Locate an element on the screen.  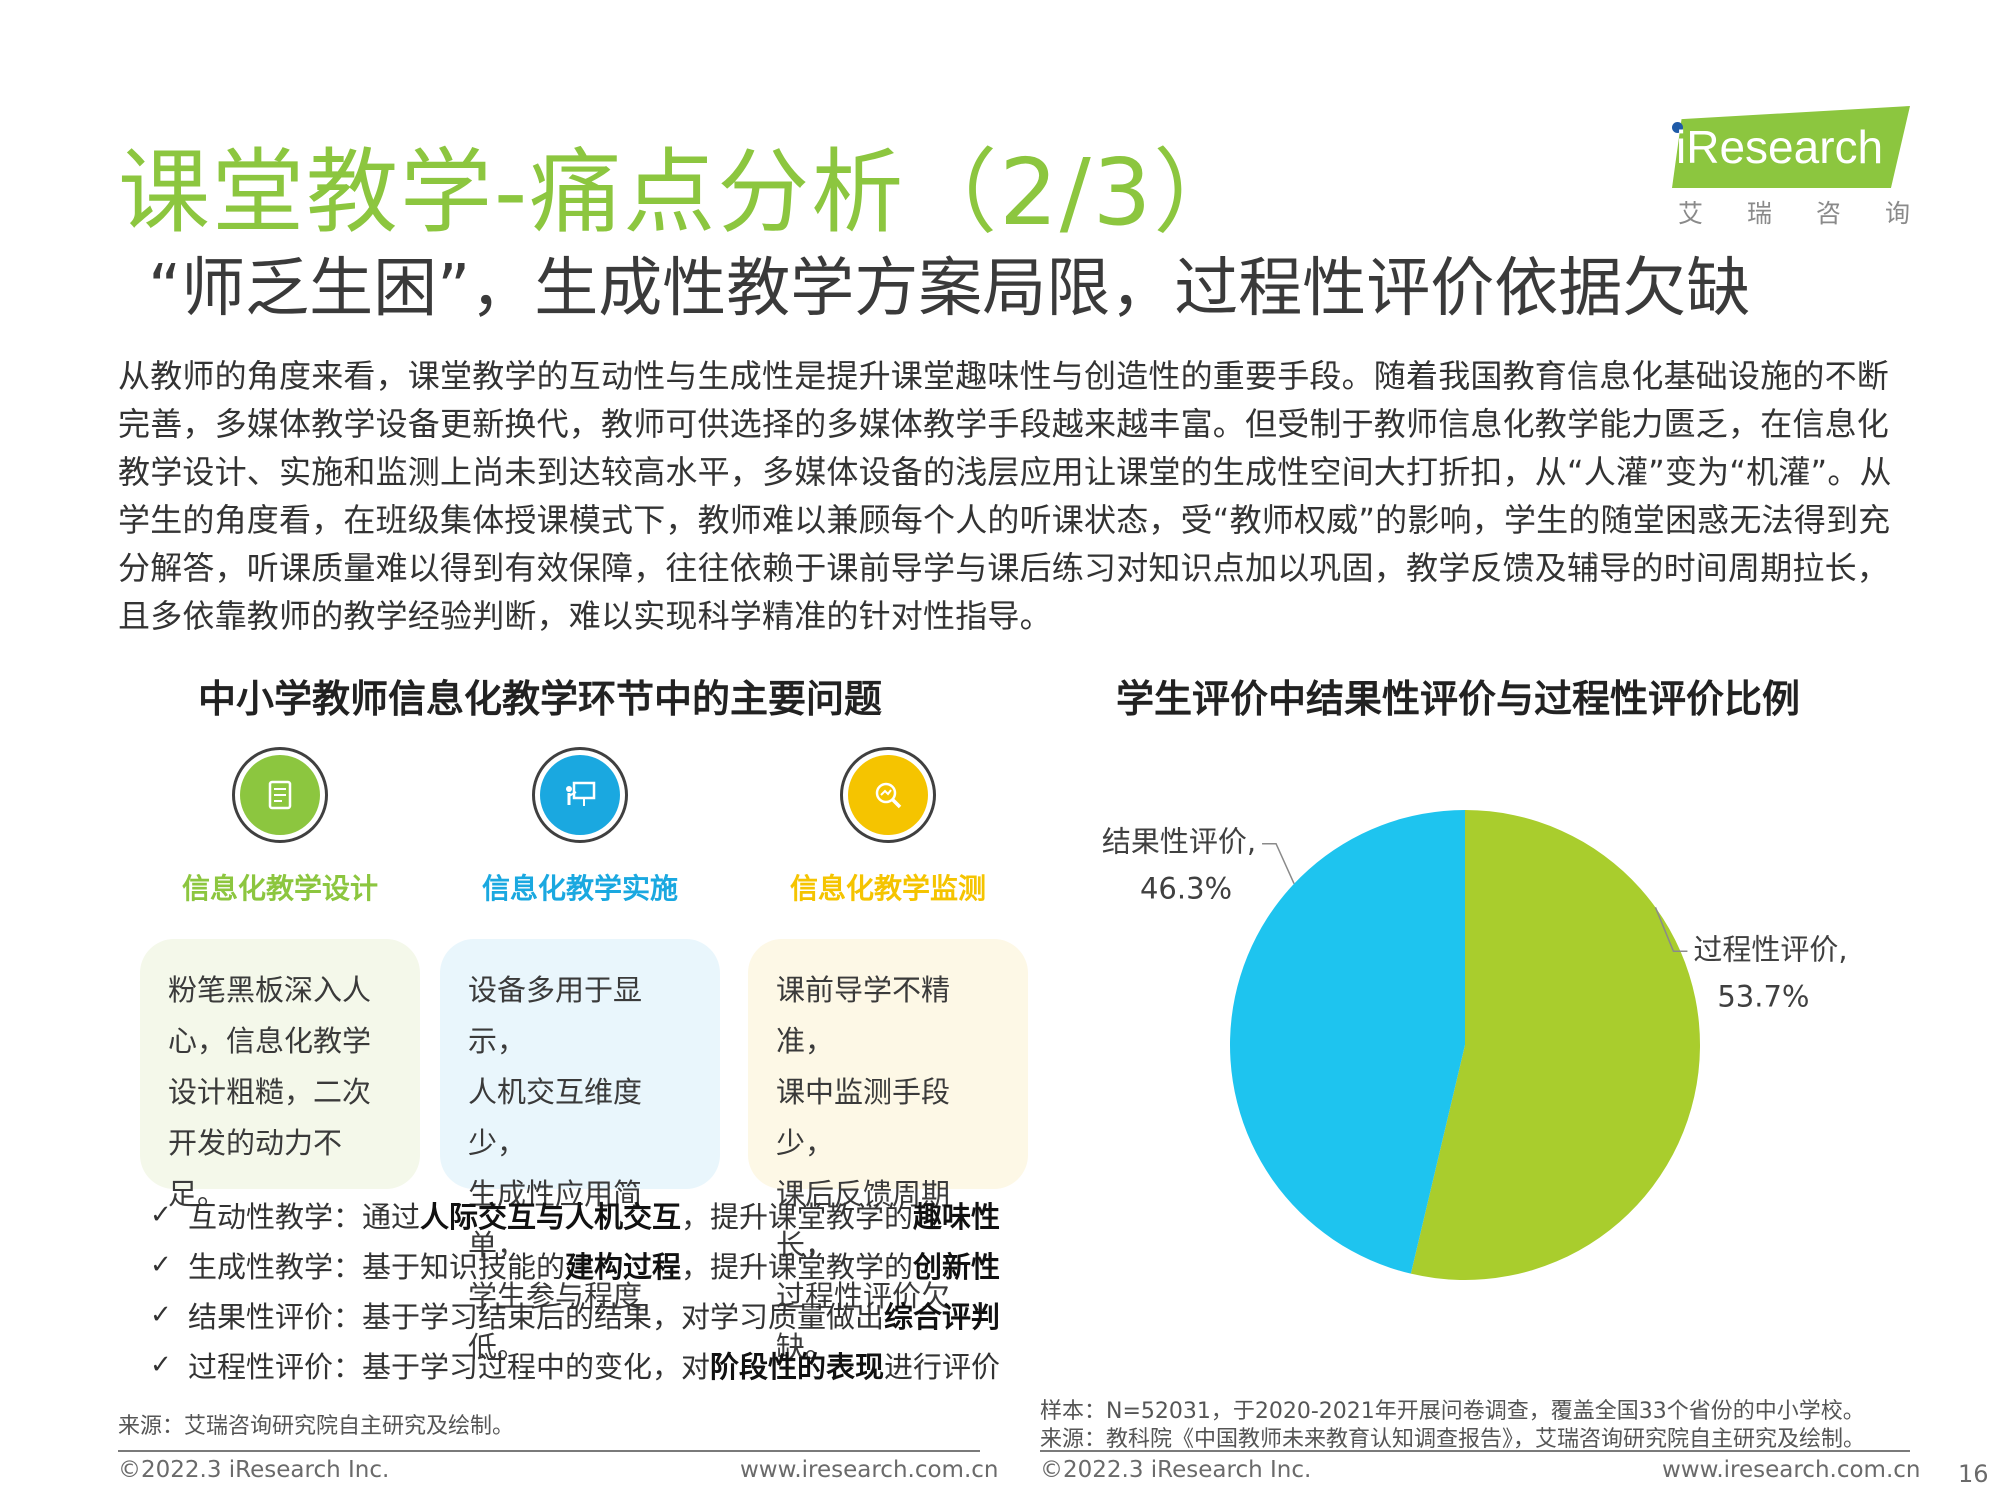
card-line: 课前导学不精准， is located at coordinates (863, 1015).